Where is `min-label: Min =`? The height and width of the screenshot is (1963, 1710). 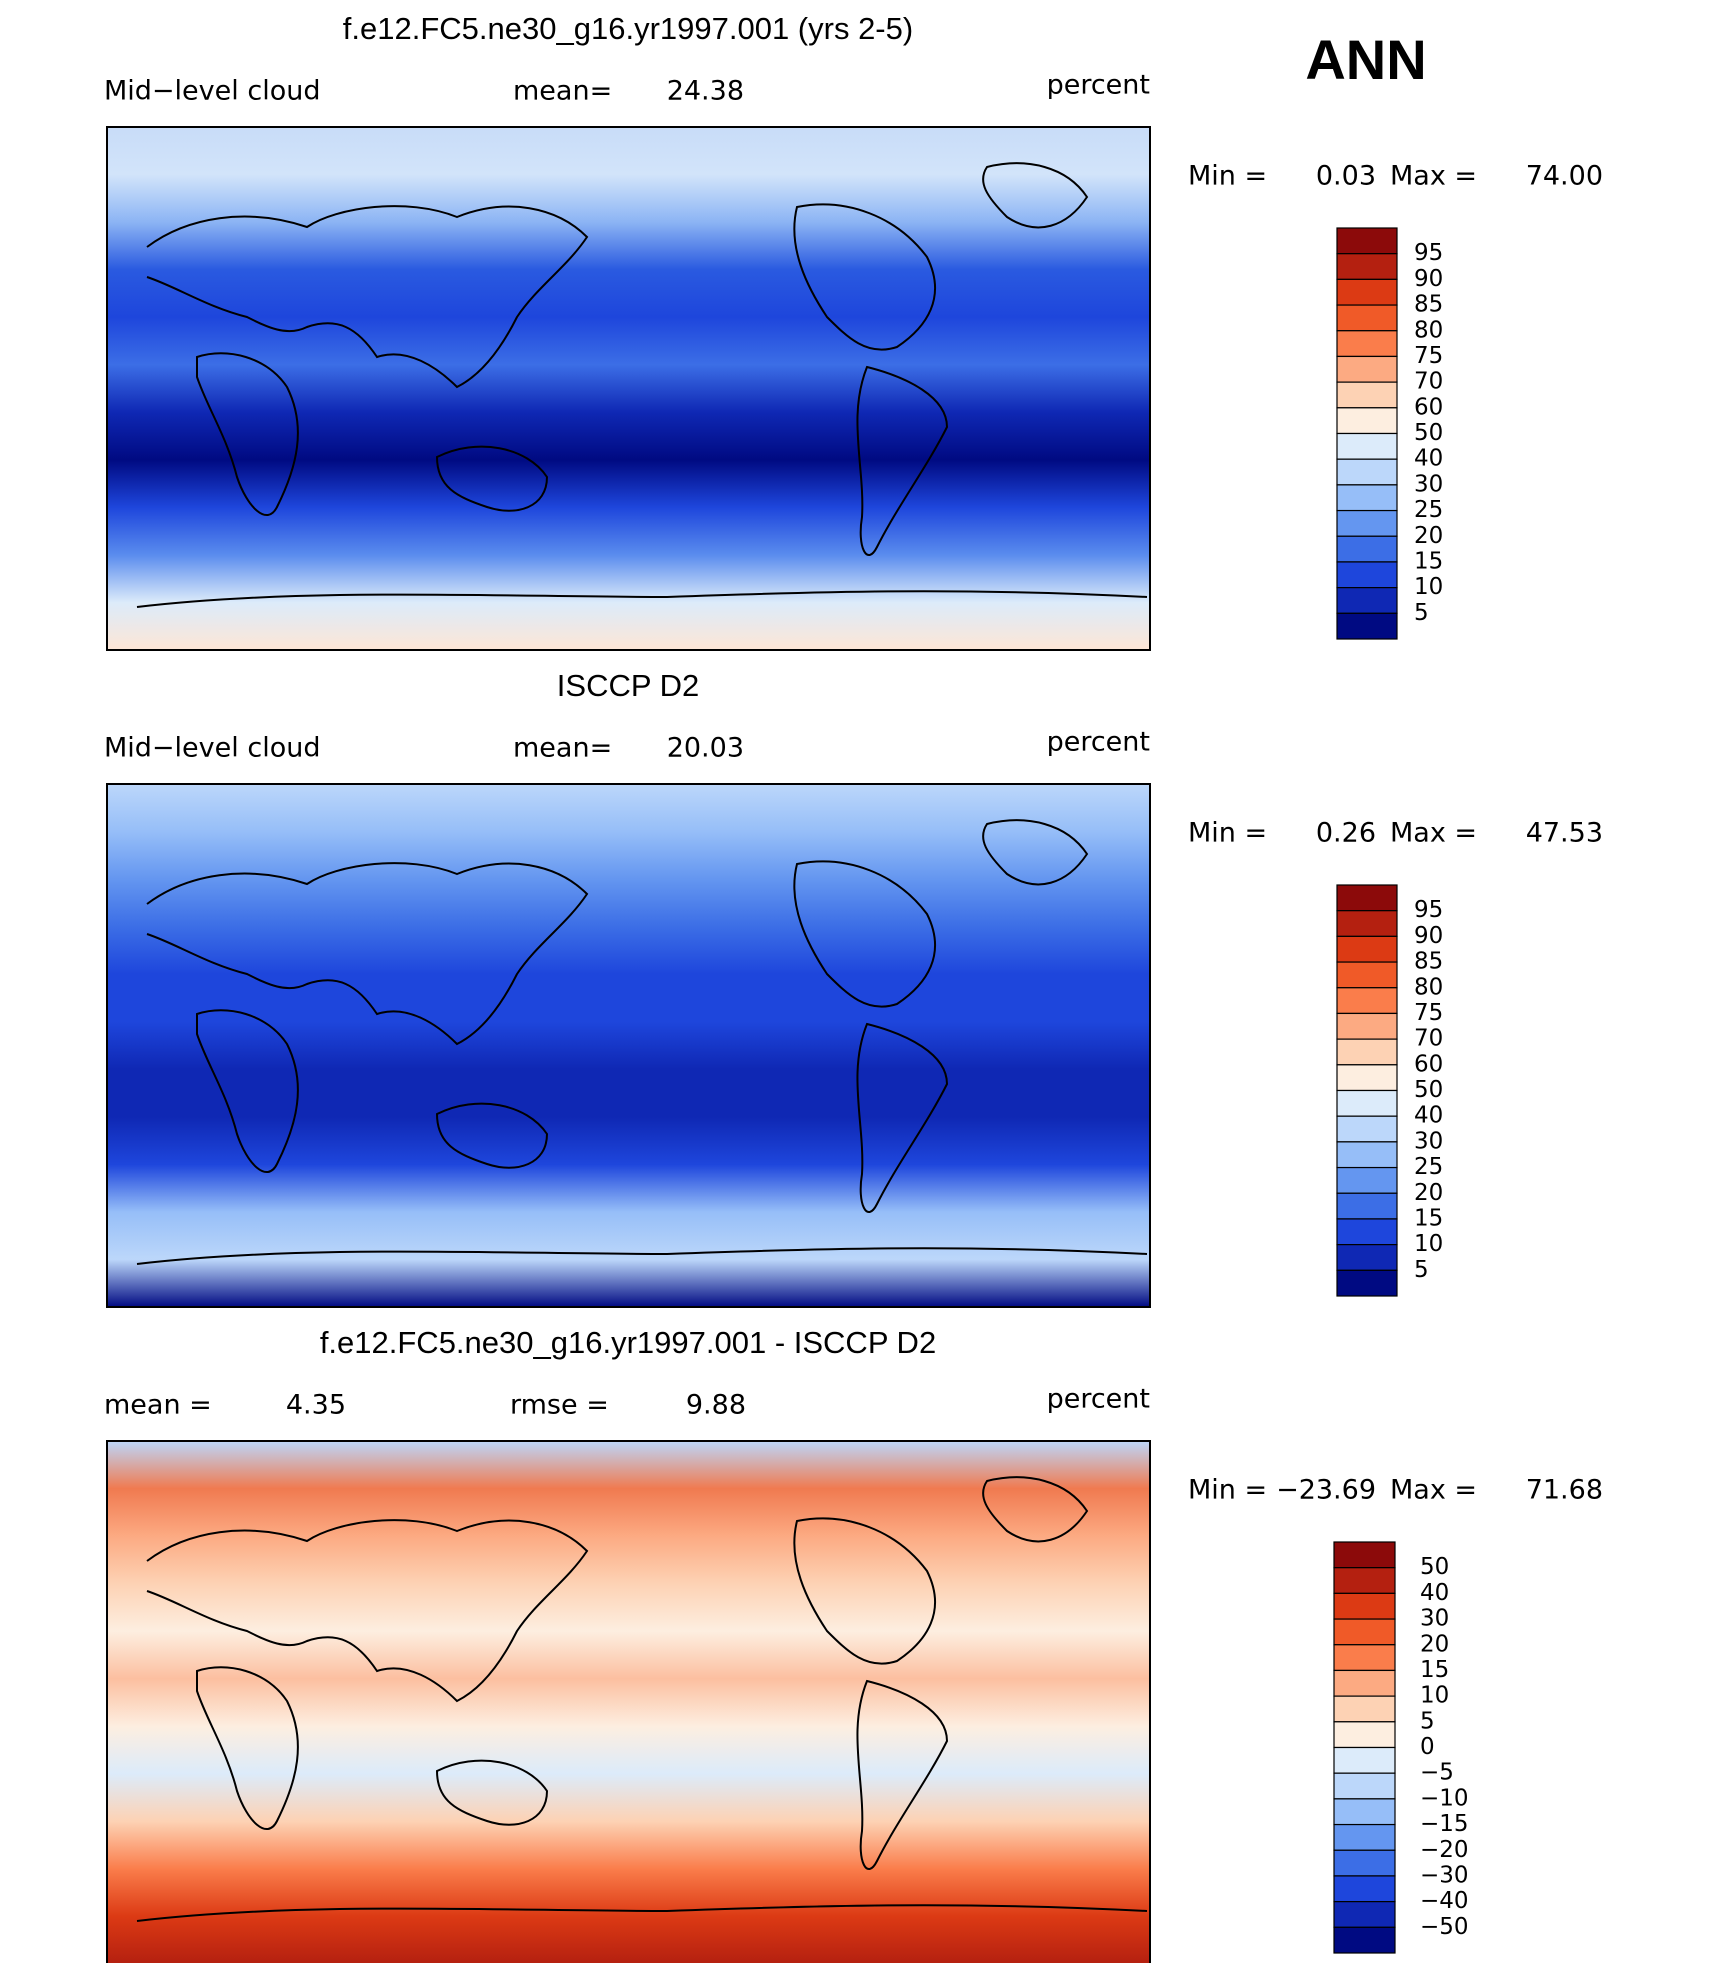 min-label: Min = is located at coordinates (1227, 1490).